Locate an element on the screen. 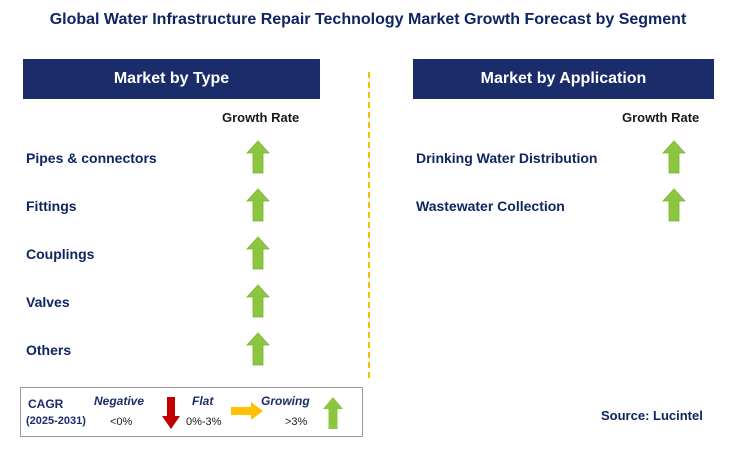 The image size is (736, 460). type-item-label: Fittings is located at coordinates (51, 206).